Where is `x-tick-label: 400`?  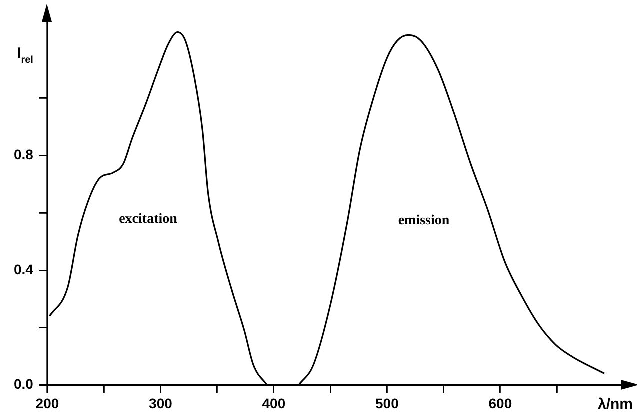 x-tick-label: 400 is located at coordinates (274, 403).